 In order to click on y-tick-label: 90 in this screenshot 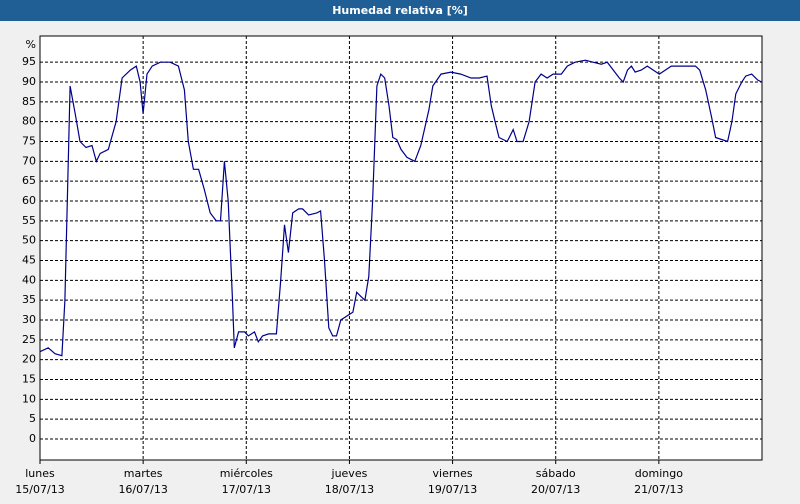, I will do `click(29, 81)`.